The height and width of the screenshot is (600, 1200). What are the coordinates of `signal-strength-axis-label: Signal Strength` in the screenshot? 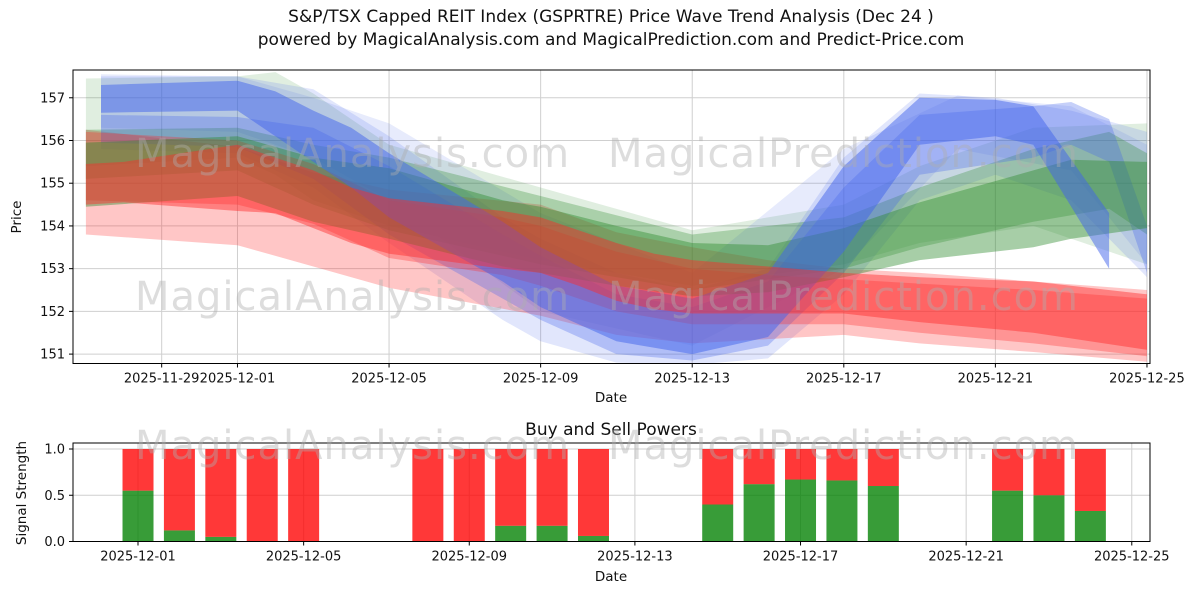 It's located at (22, 493).